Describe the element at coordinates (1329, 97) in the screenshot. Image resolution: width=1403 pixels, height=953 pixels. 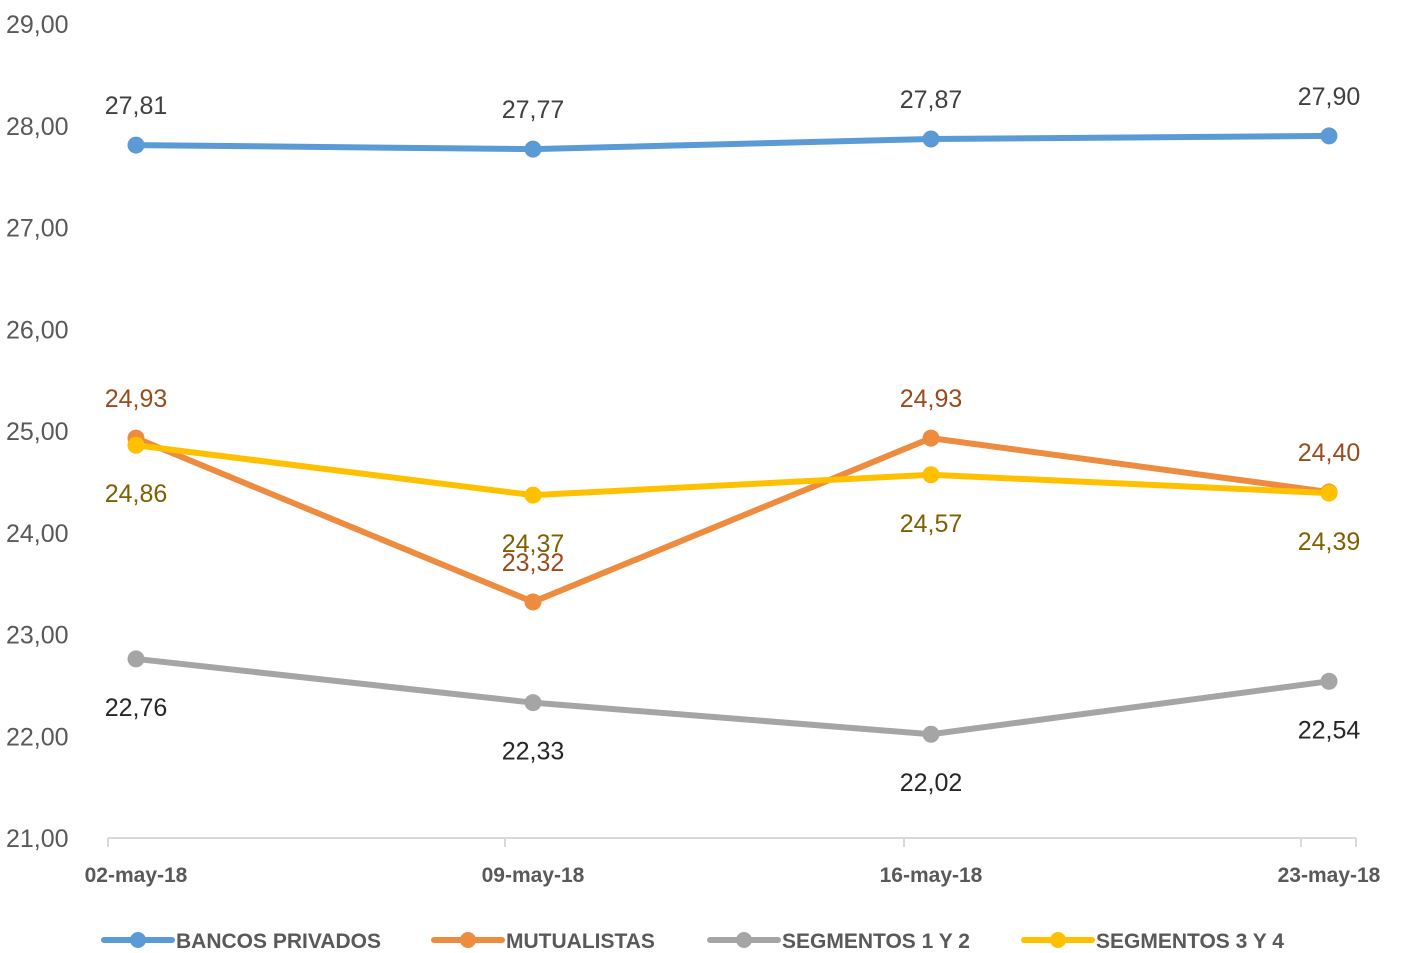
I see `data-label: 27,90` at that location.